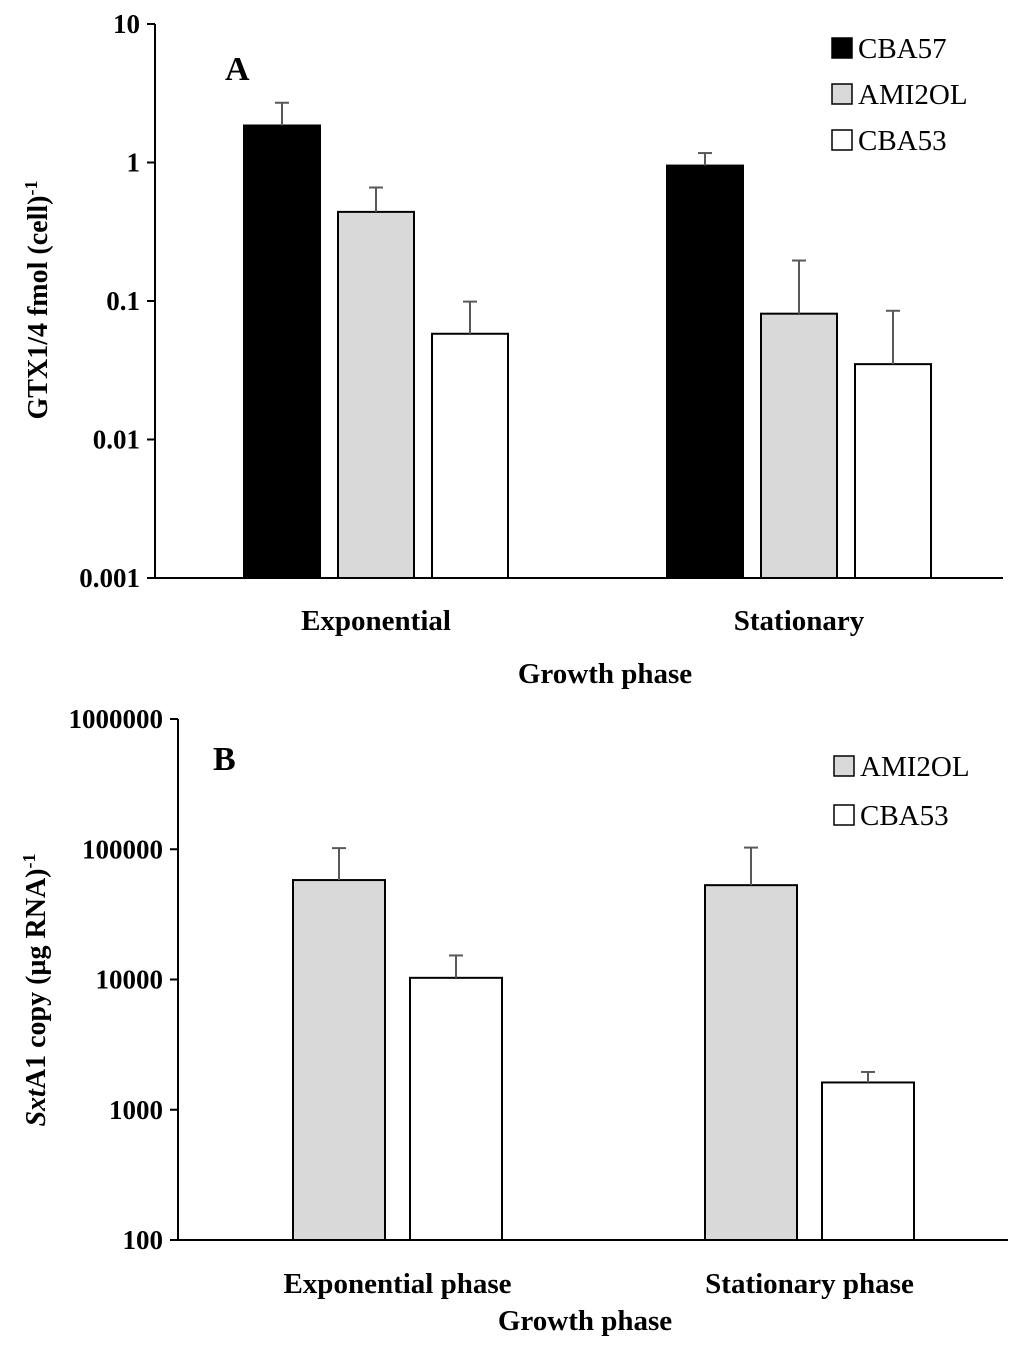 This screenshot has height=1345, width=1024. Describe the element at coordinates (126, 24) in the screenshot. I see `y-tick-label: 10` at that location.